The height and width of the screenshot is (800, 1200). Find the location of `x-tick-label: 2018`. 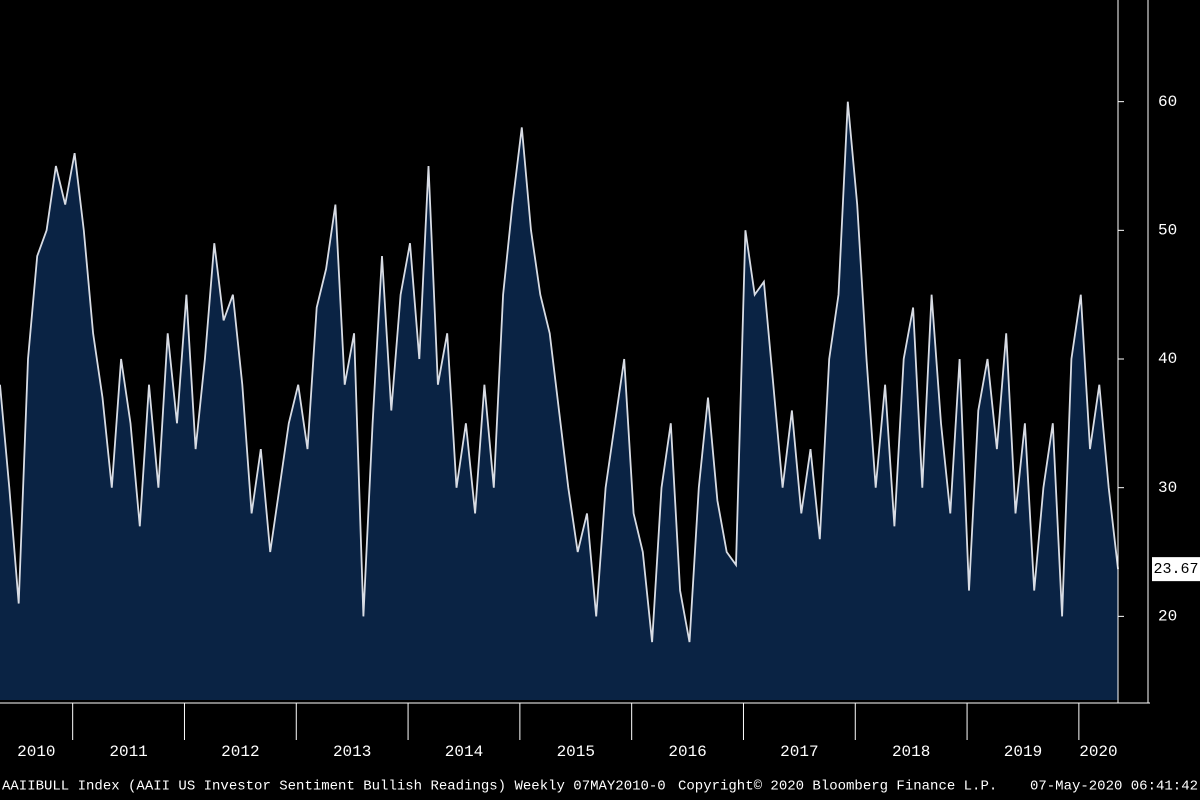

x-tick-label: 2018 is located at coordinates (911, 752).